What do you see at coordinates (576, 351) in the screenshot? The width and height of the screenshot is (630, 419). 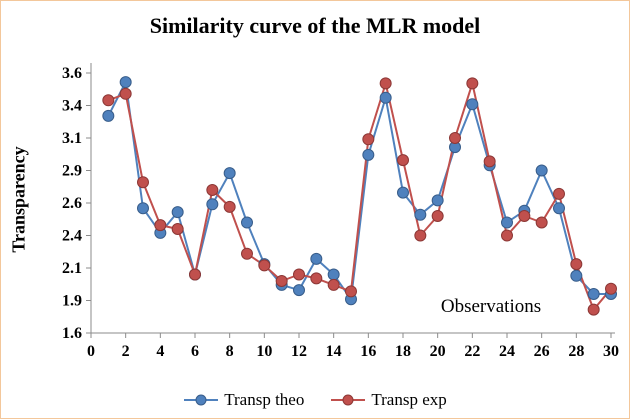 I see `svg-text: 28` at bounding box center [576, 351].